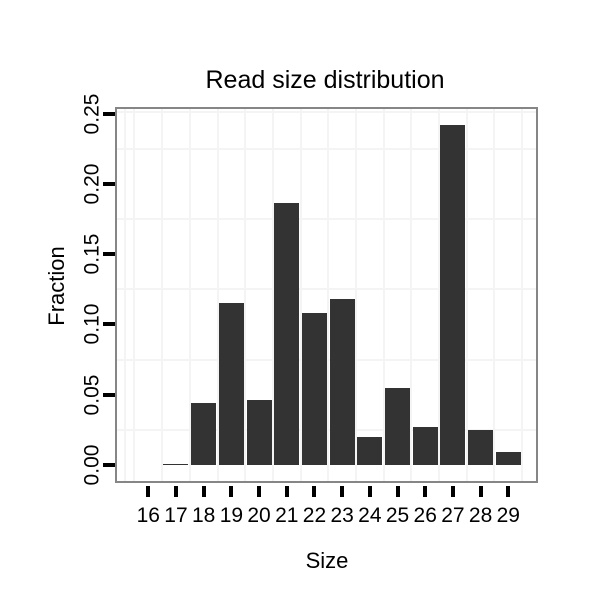  What do you see at coordinates (314, 515) in the screenshot?
I see `x-tick-label-22: 22` at bounding box center [314, 515].